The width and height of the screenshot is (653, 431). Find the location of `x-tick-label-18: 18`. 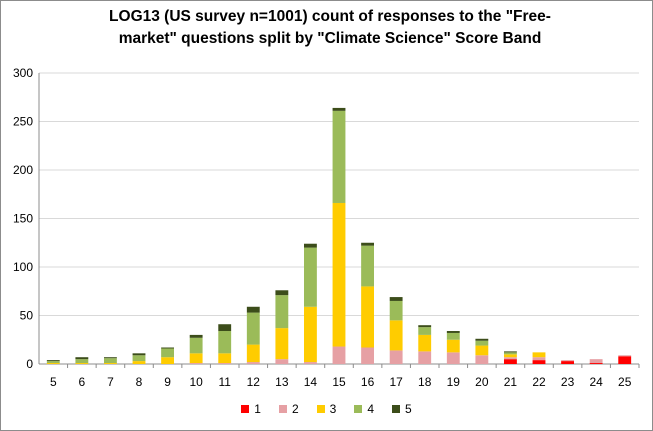

x-tick-label-18: 18 is located at coordinates (425, 382).